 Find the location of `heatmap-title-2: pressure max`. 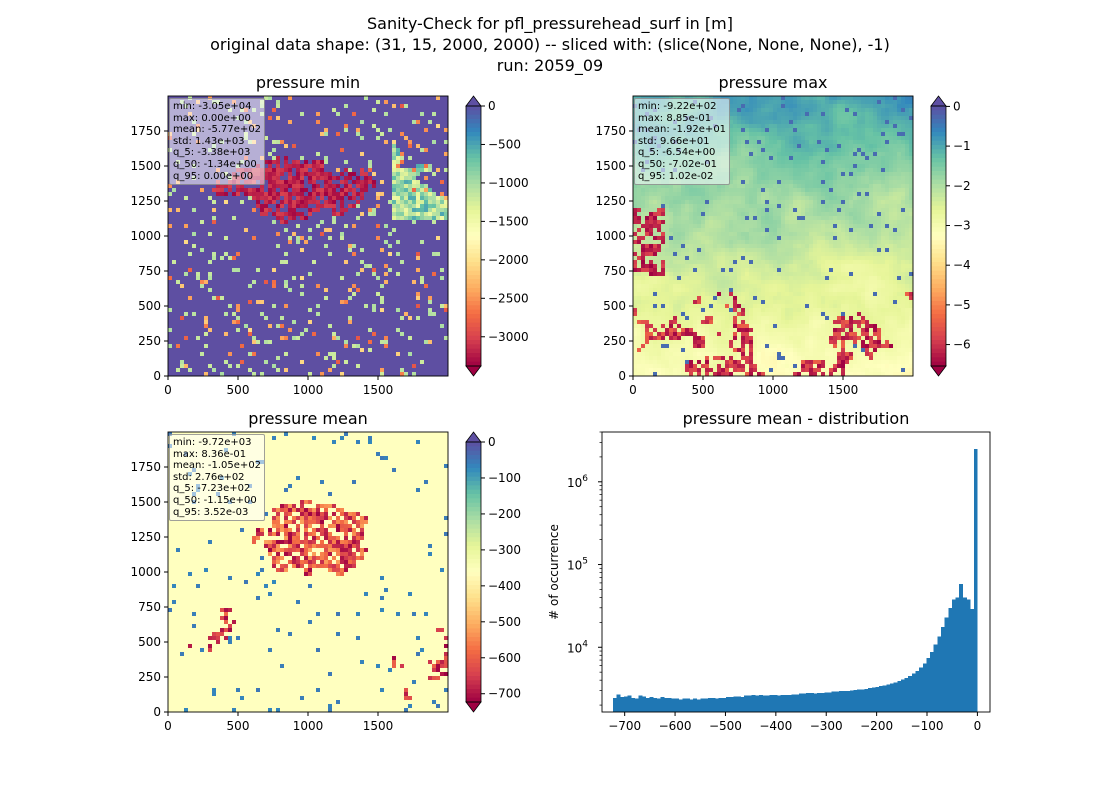

heatmap-title-2: pressure max is located at coordinates (772, 82).